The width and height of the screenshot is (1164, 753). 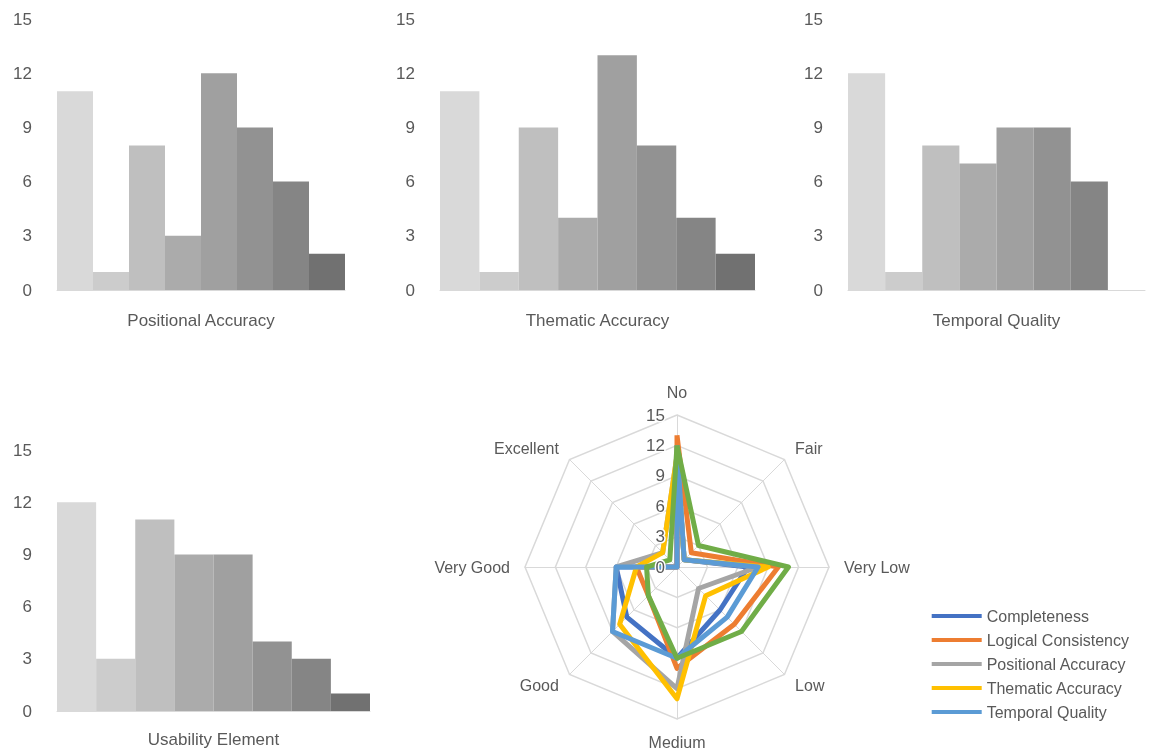 What do you see at coordinates (677, 742) in the screenshot?
I see `spoke-label: Medium` at bounding box center [677, 742].